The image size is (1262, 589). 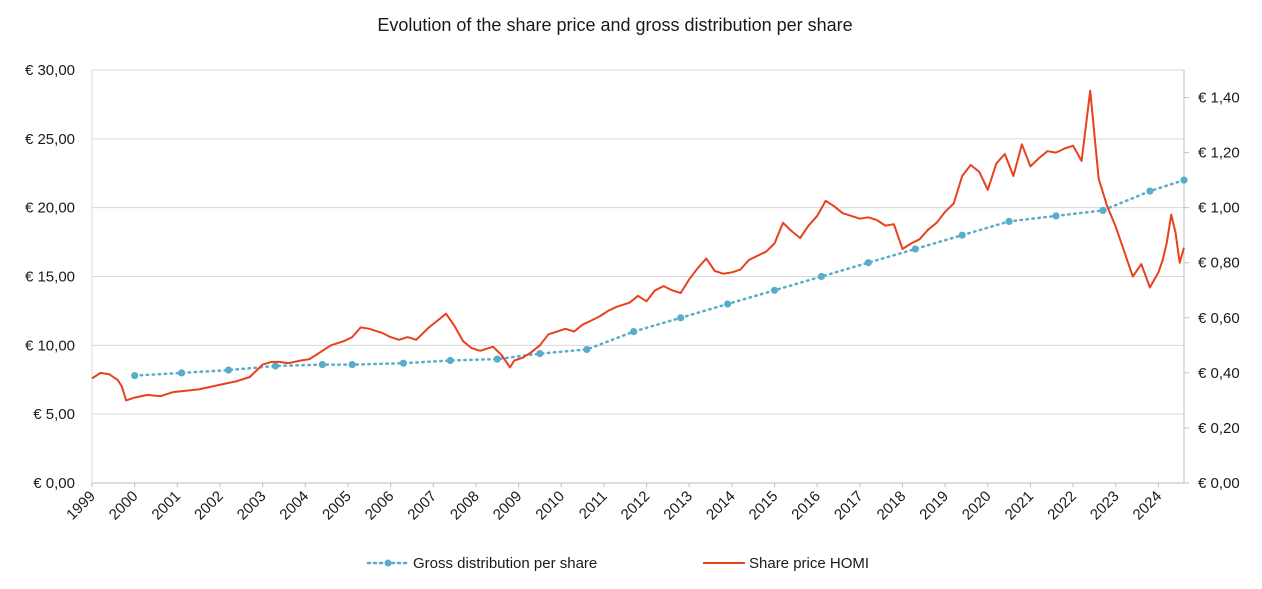 I want to click on x-tick-label: 2023, so click(x=1105, y=506).